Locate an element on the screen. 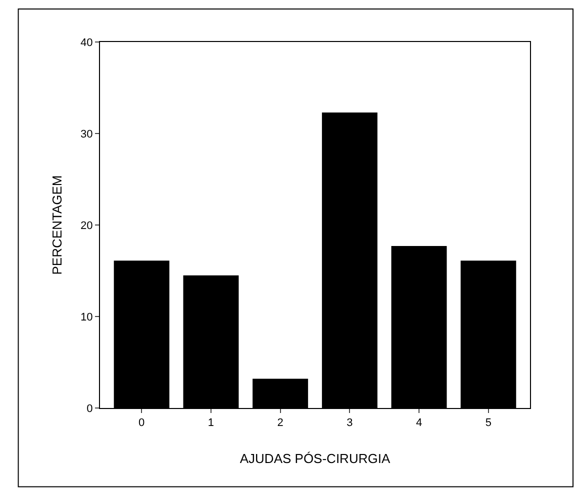 Image resolution: width=580 pixels, height=493 pixels. x-tick-label: 1 is located at coordinates (211, 423).